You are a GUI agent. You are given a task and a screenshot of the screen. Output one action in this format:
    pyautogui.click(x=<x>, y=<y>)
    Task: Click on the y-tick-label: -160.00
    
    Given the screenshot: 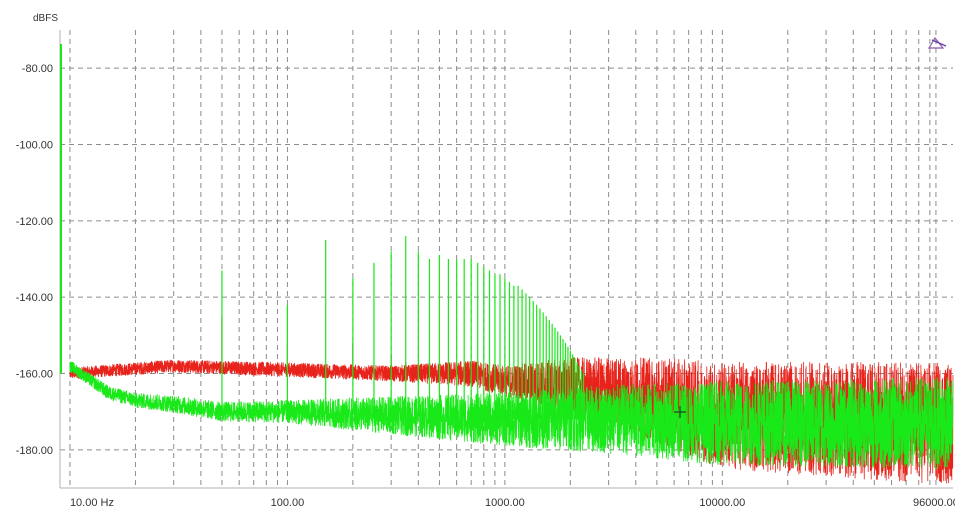 What is the action you would take?
    pyautogui.click(x=34, y=375)
    